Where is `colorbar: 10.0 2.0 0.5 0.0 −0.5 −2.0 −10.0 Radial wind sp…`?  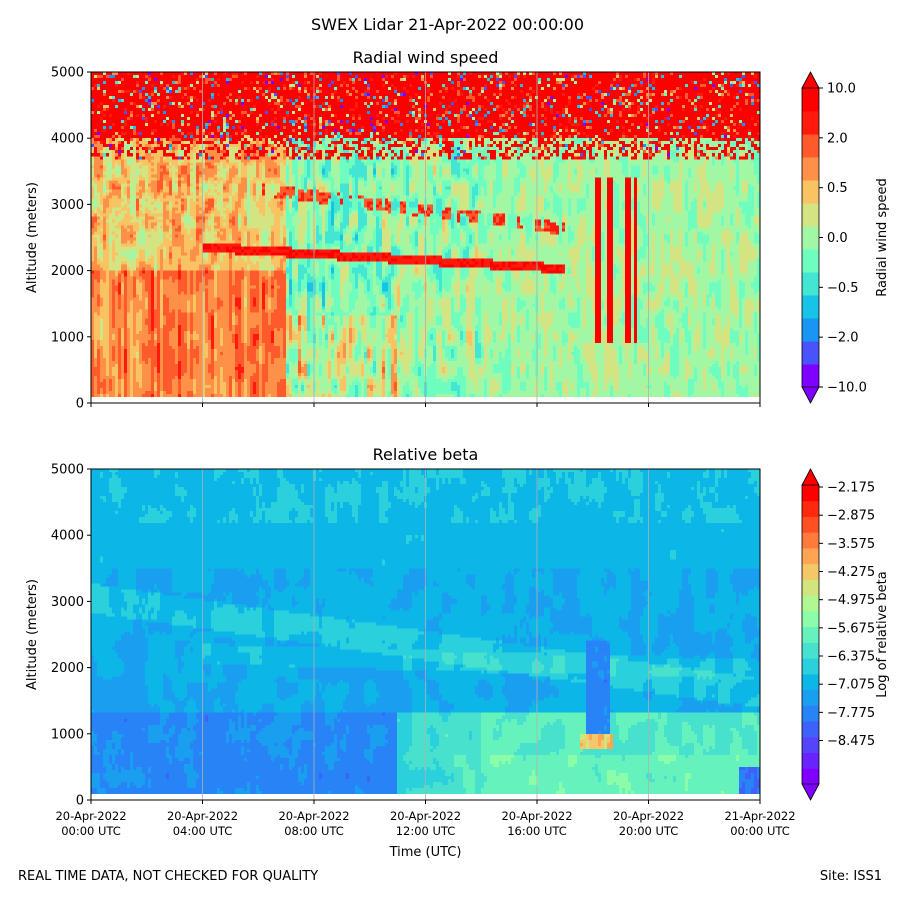
colorbar: 10.0 2.0 0.5 0.0 −0.5 −2.0 −10.0 Radial wind sp… is located at coordinates (845, 237).